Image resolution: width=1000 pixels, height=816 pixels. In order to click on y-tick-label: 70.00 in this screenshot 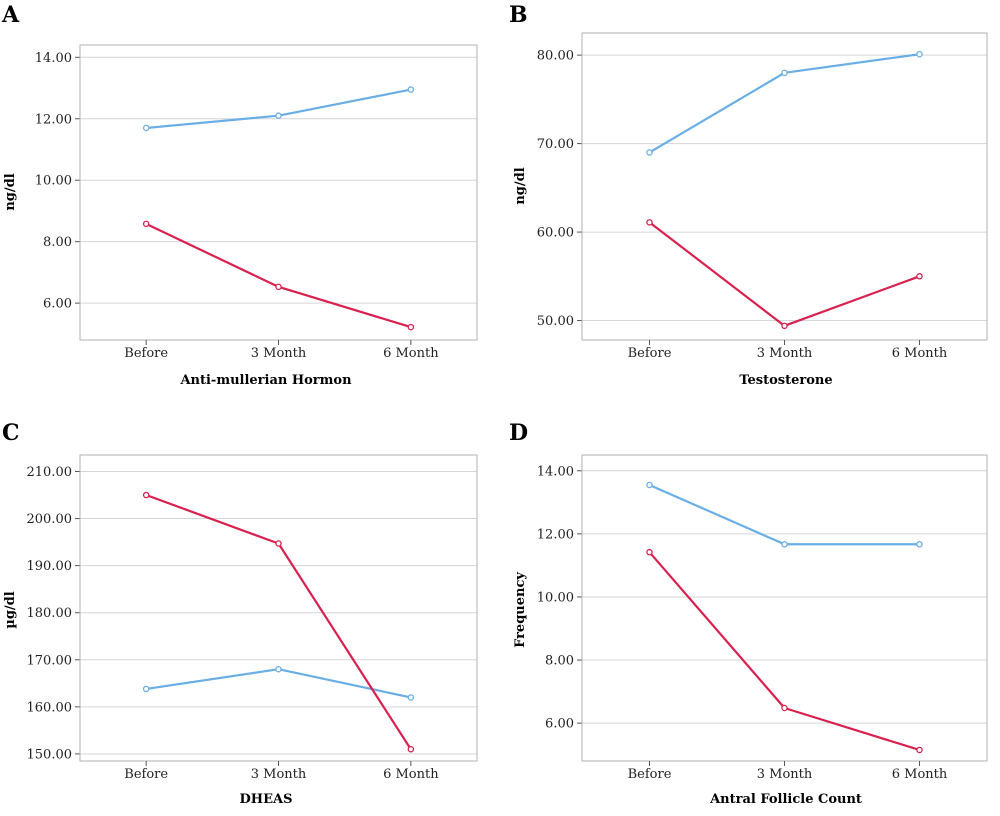, I will do `click(555, 144)`.